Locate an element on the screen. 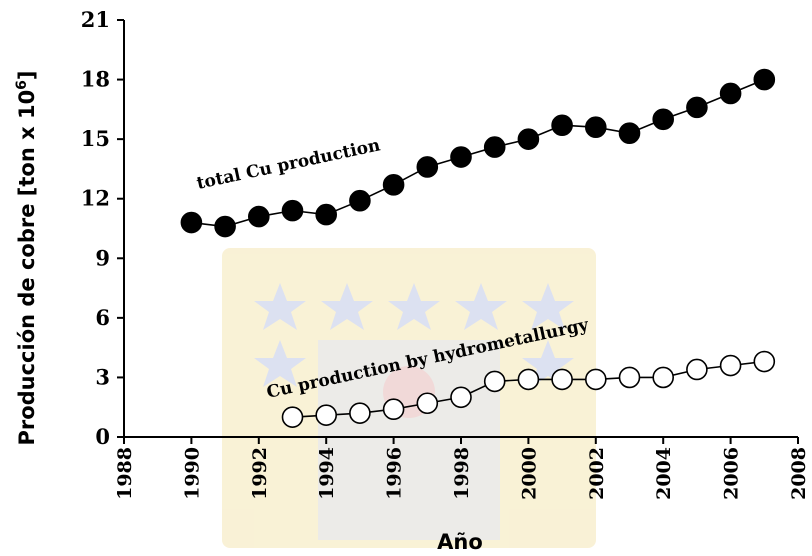 This screenshot has width=812, height=556. x-tick-label: 1998 is located at coordinates (462, 473).